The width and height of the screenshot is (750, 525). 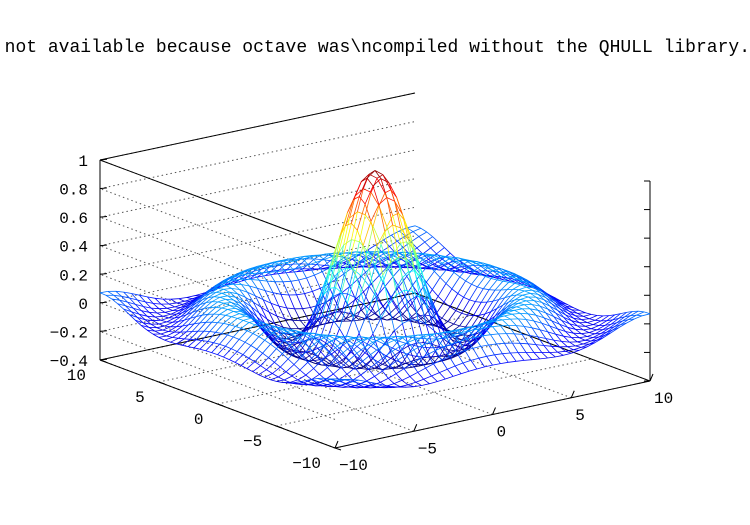 What do you see at coordinates (140, 398) in the screenshot?
I see `y-tick-label: 5` at bounding box center [140, 398].